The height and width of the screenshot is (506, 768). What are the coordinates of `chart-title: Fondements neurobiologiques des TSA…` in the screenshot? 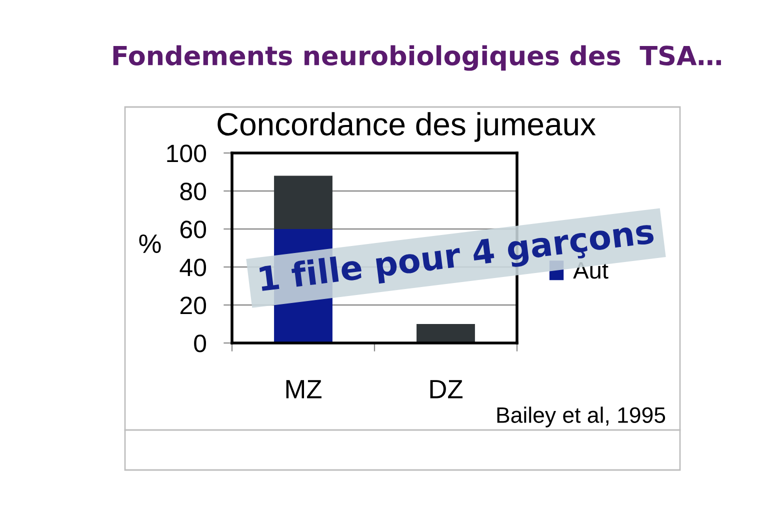 It's located at (417, 58).